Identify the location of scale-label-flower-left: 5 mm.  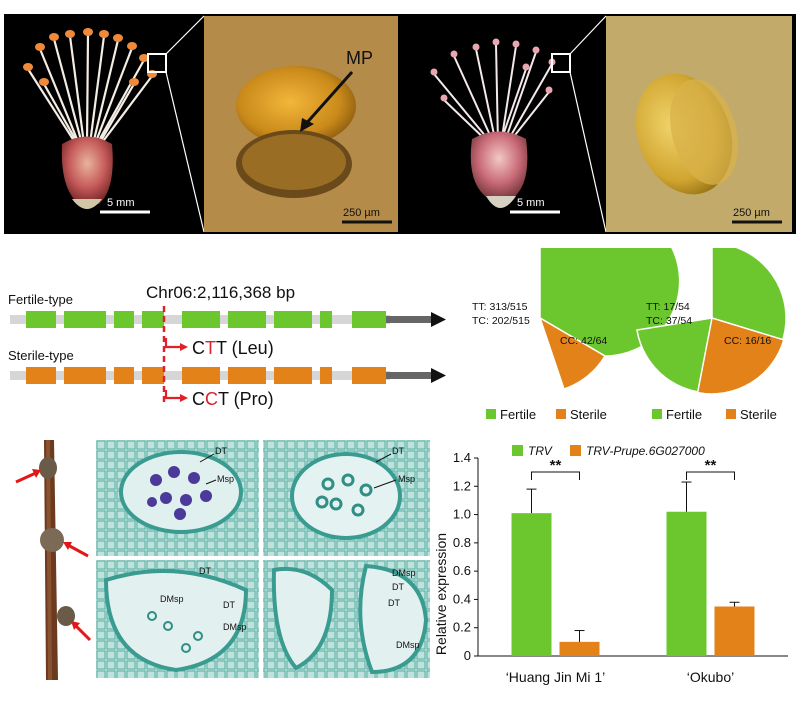
(121, 203).